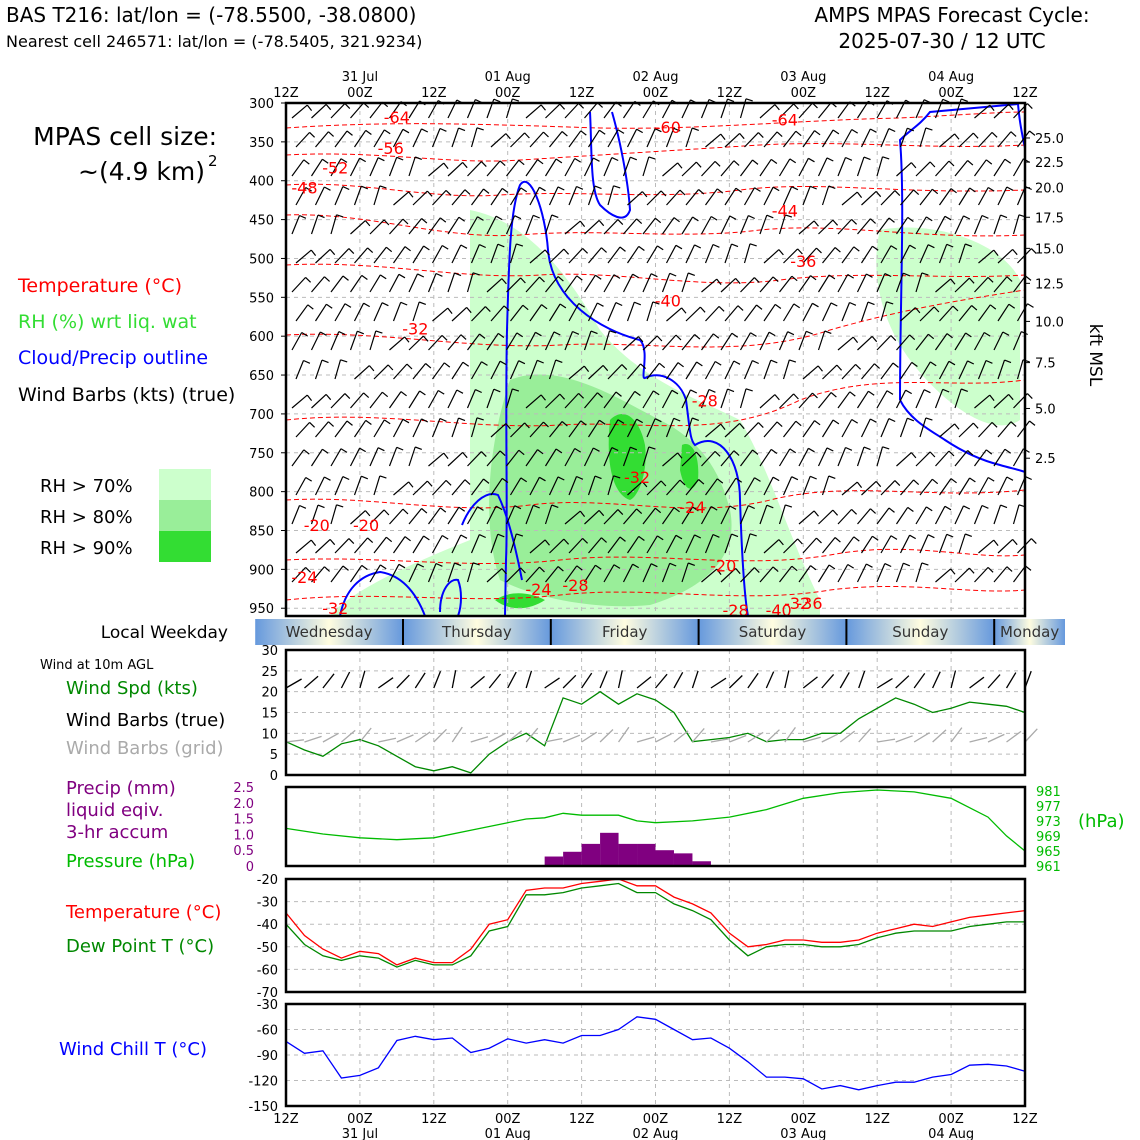 This screenshot has width=1140, height=1140. What do you see at coordinates (243, 804) in the screenshot?
I see `precip-tick-label: 2.0` at bounding box center [243, 804].